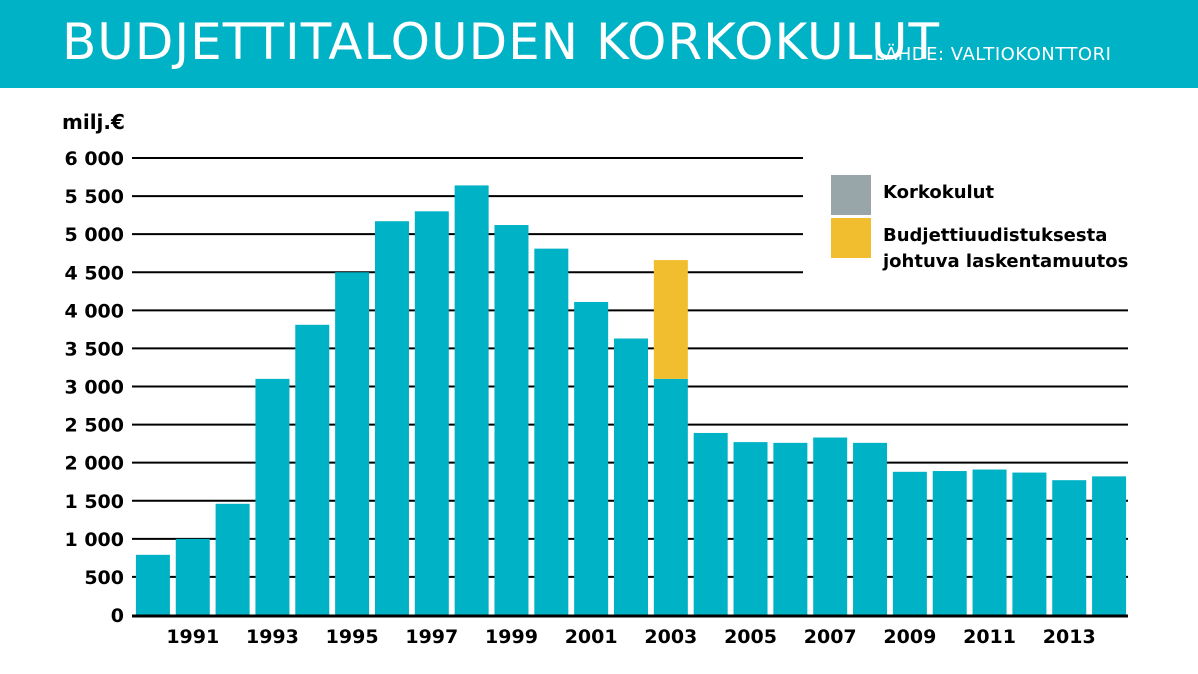  I want to click on y-tick-label: 3 500, so click(95, 349).